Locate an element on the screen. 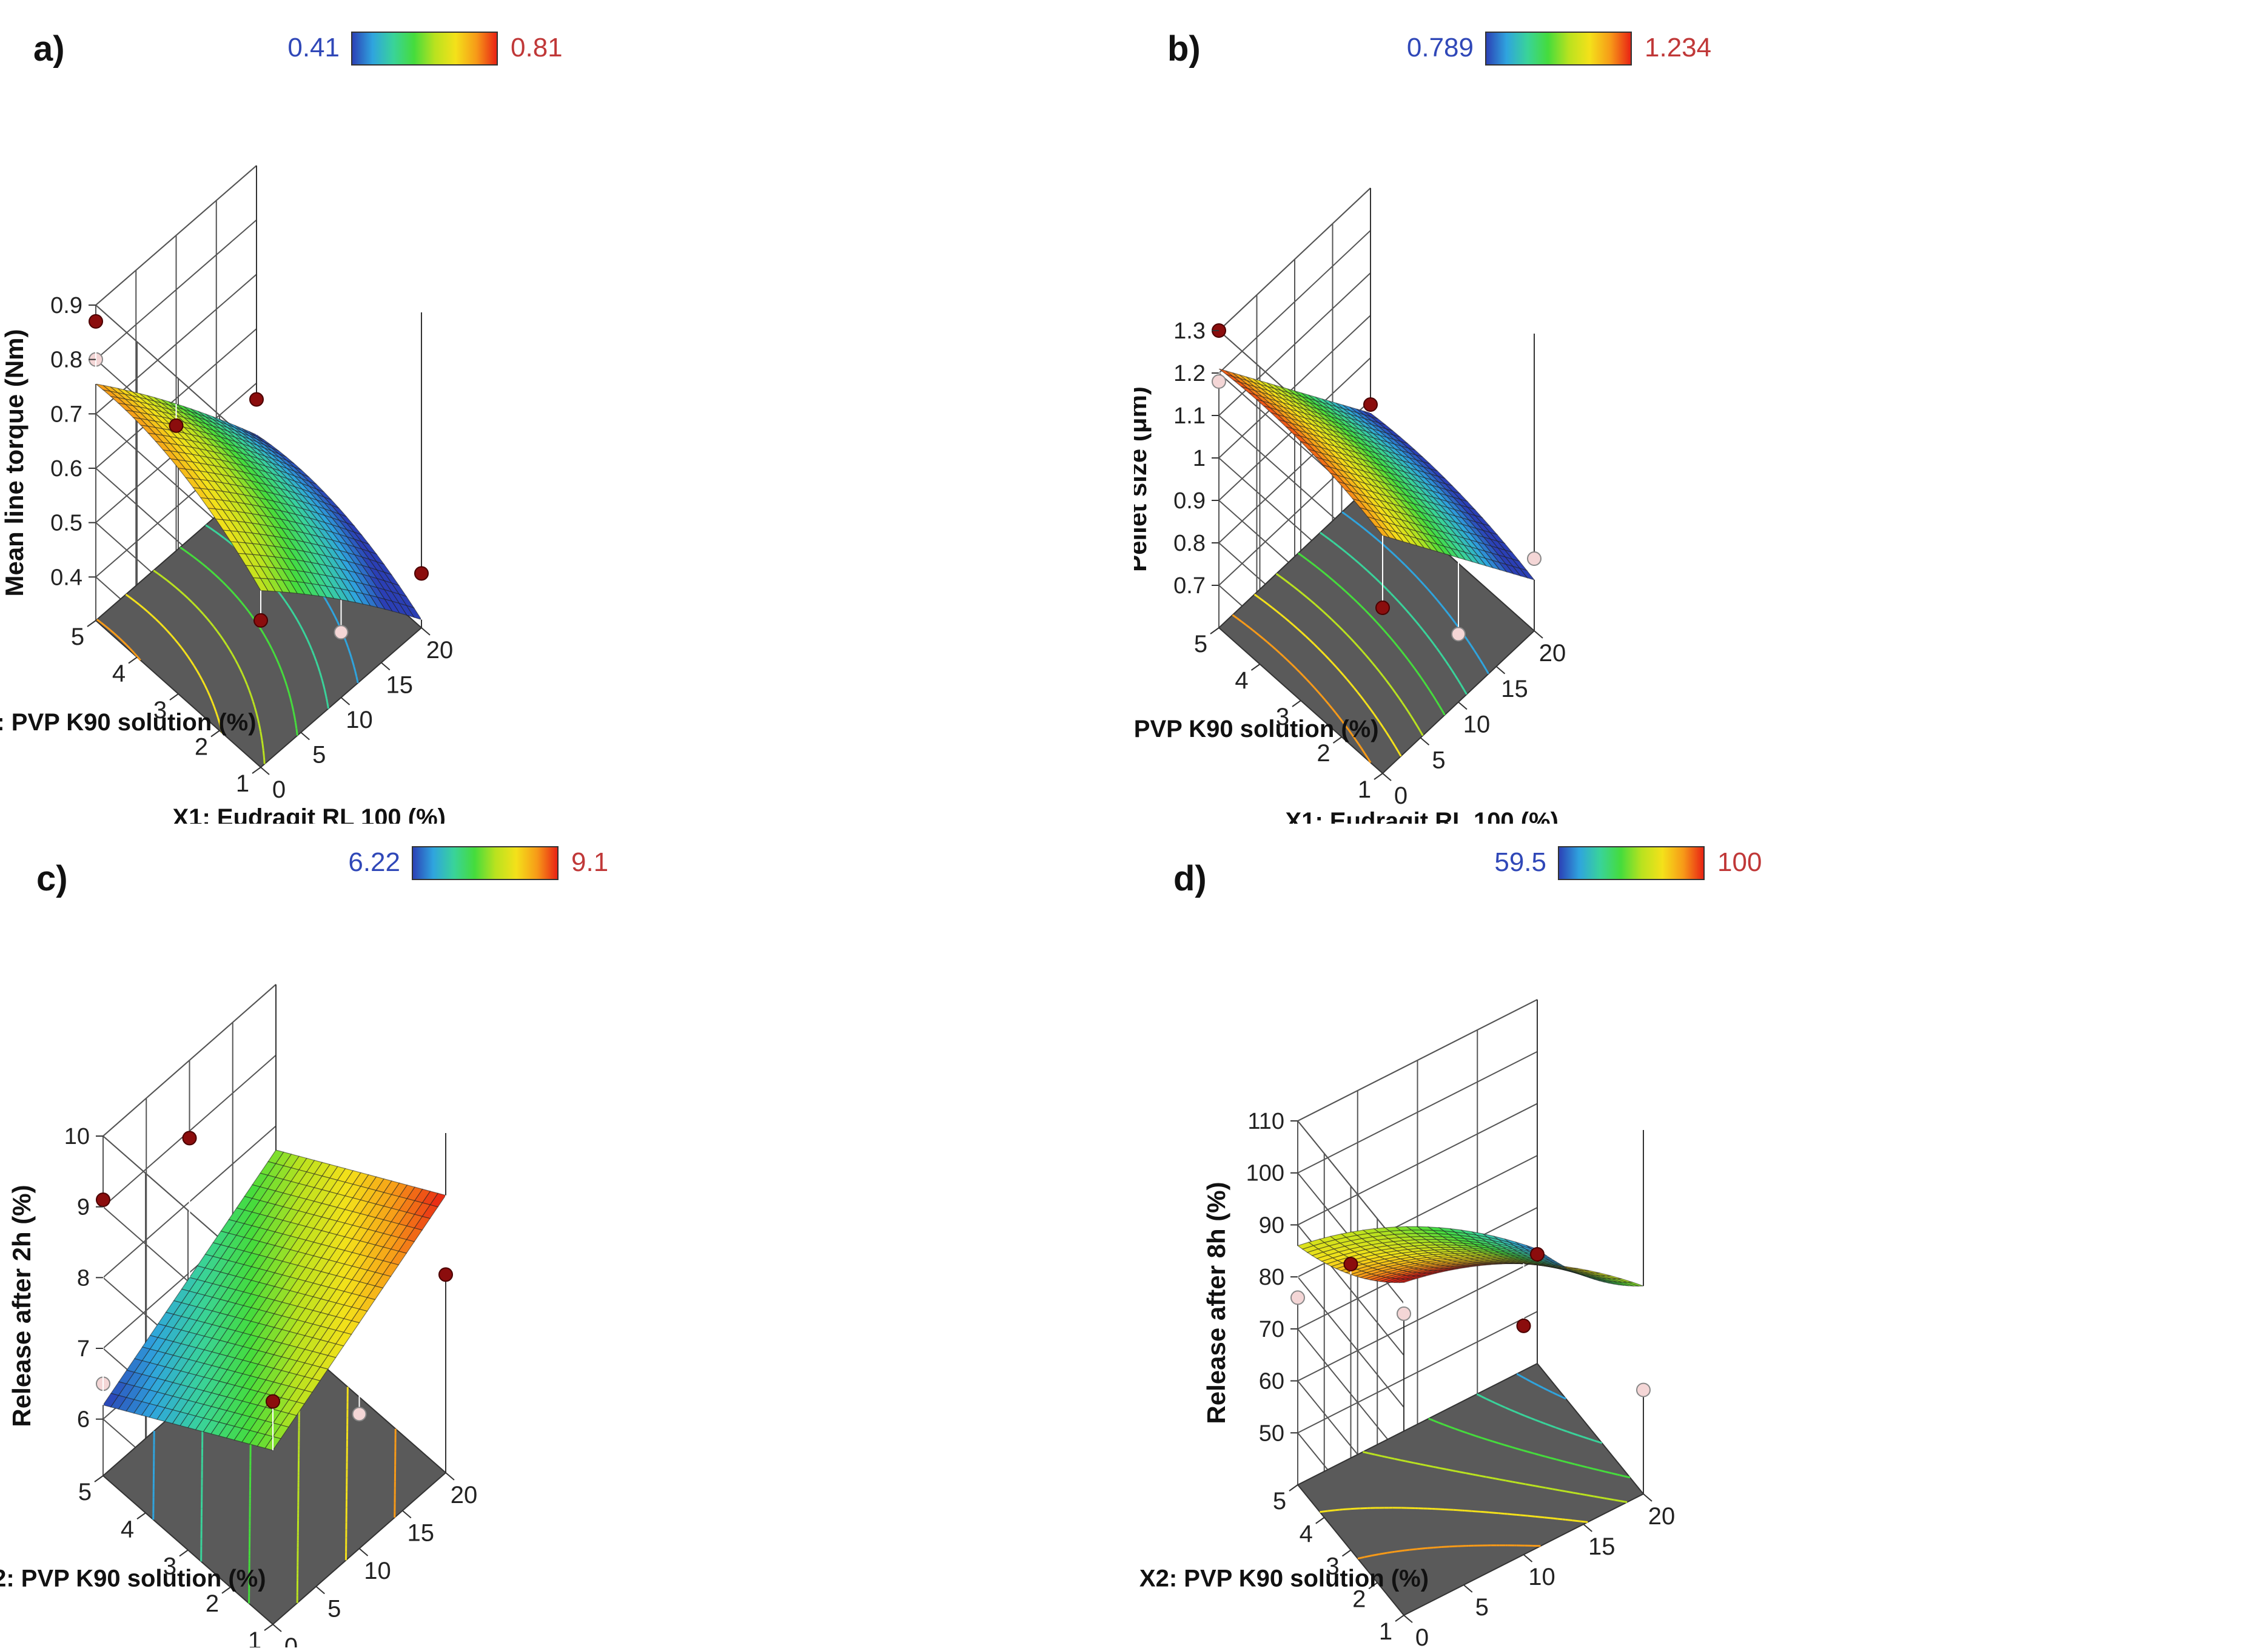 This screenshot has height=1648, width=2268. panel-label: d) is located at coordinates (1190, 878).